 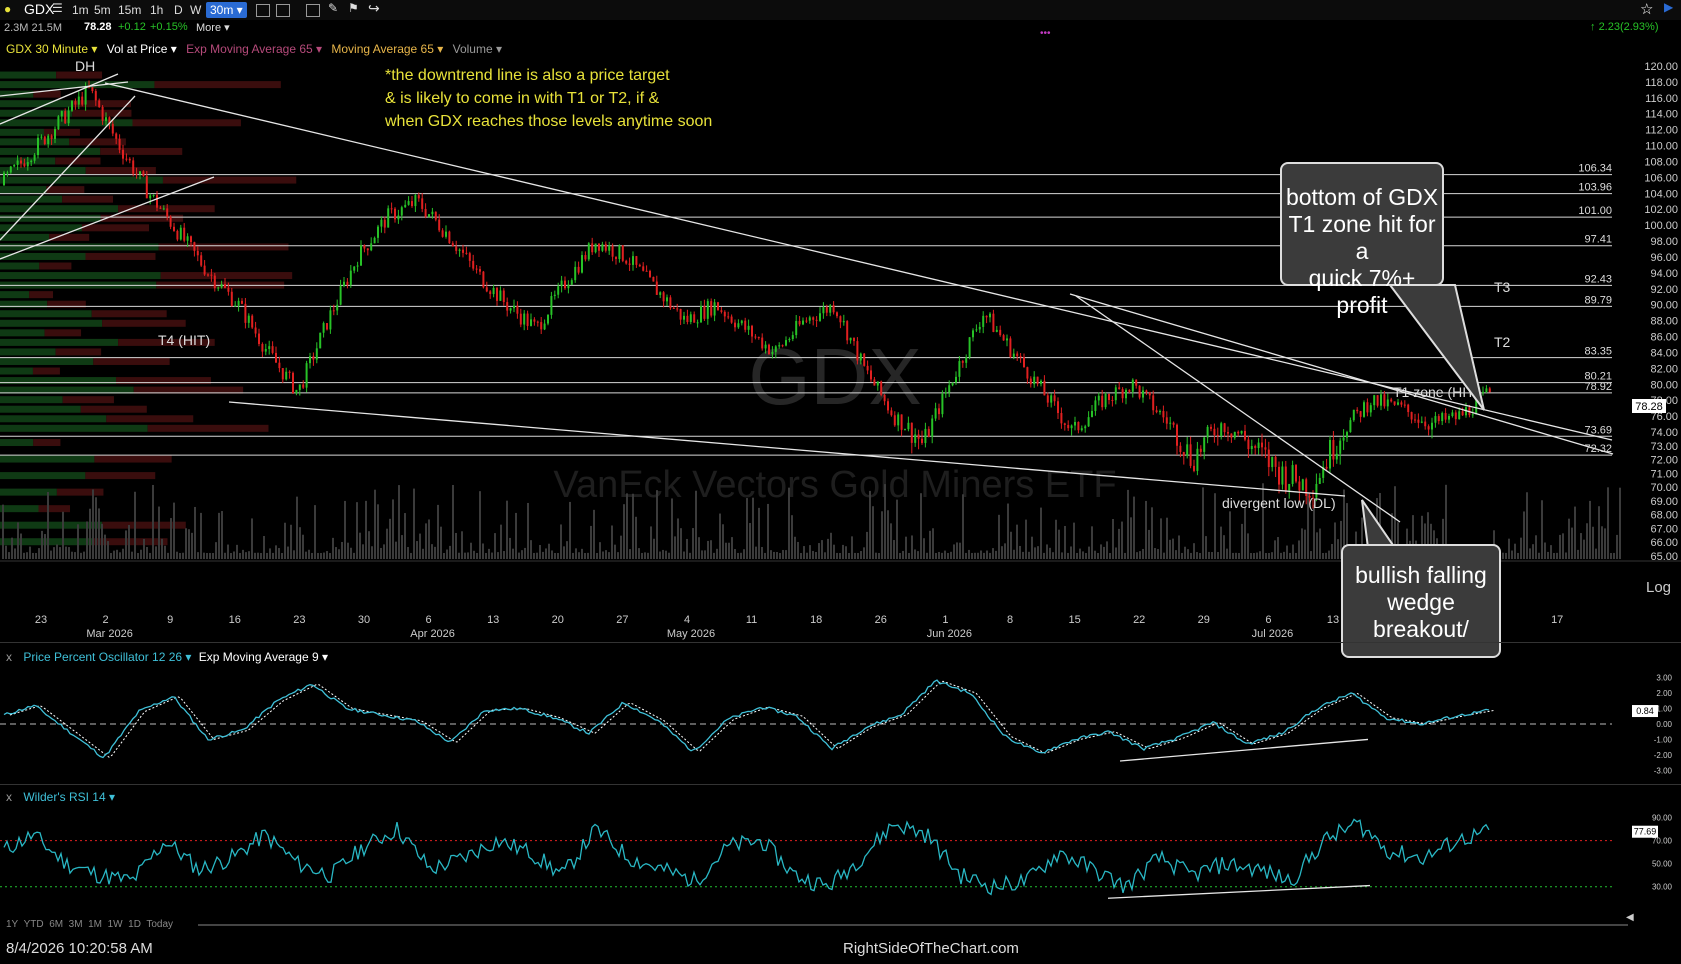 I want to click on price-change: +0.12, so click(x=132, y=27).